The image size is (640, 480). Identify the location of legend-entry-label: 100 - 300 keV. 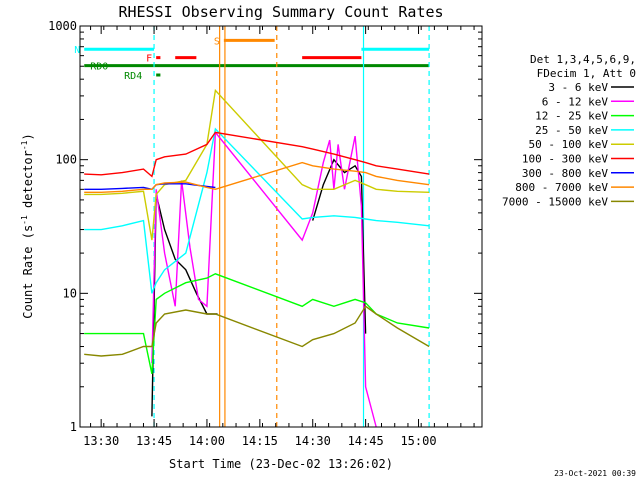
(565, 159).